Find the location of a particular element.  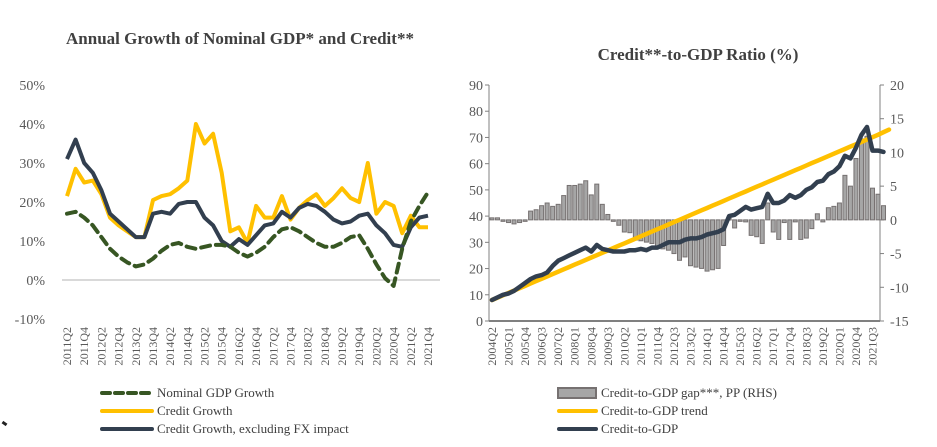

y-tick-label: 40% is located at coordinates (32, 125).